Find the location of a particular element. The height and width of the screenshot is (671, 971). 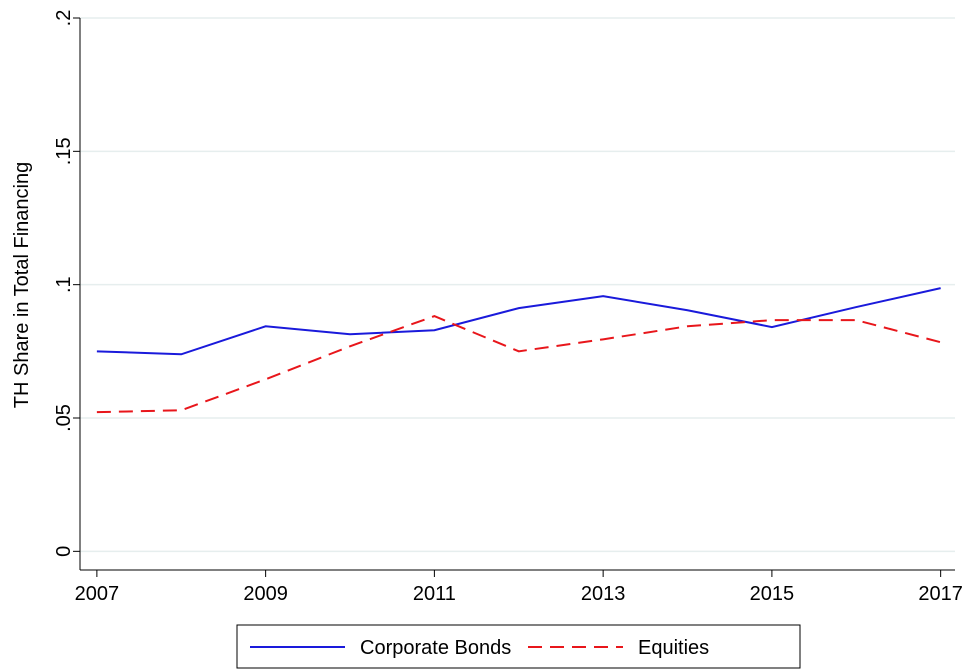

x-tick-label: 2007 is located at coordinates (97, 594).